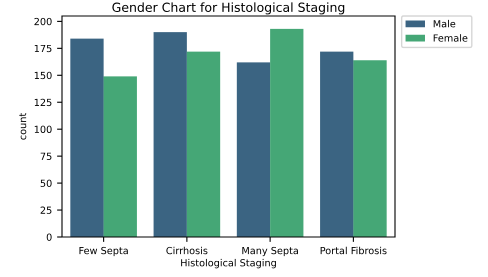 The width and height of the screenshot is (488, 277). Describe the element at coordinates (187, 250) in the screenshot. I see `x-tick-label: Cirrhosis` at that location.